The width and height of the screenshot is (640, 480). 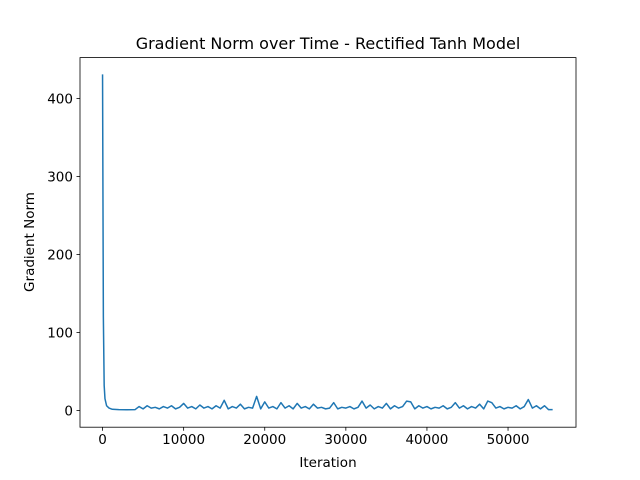 I want to click on x-tick-label: 0, so click(x=102, y=440).